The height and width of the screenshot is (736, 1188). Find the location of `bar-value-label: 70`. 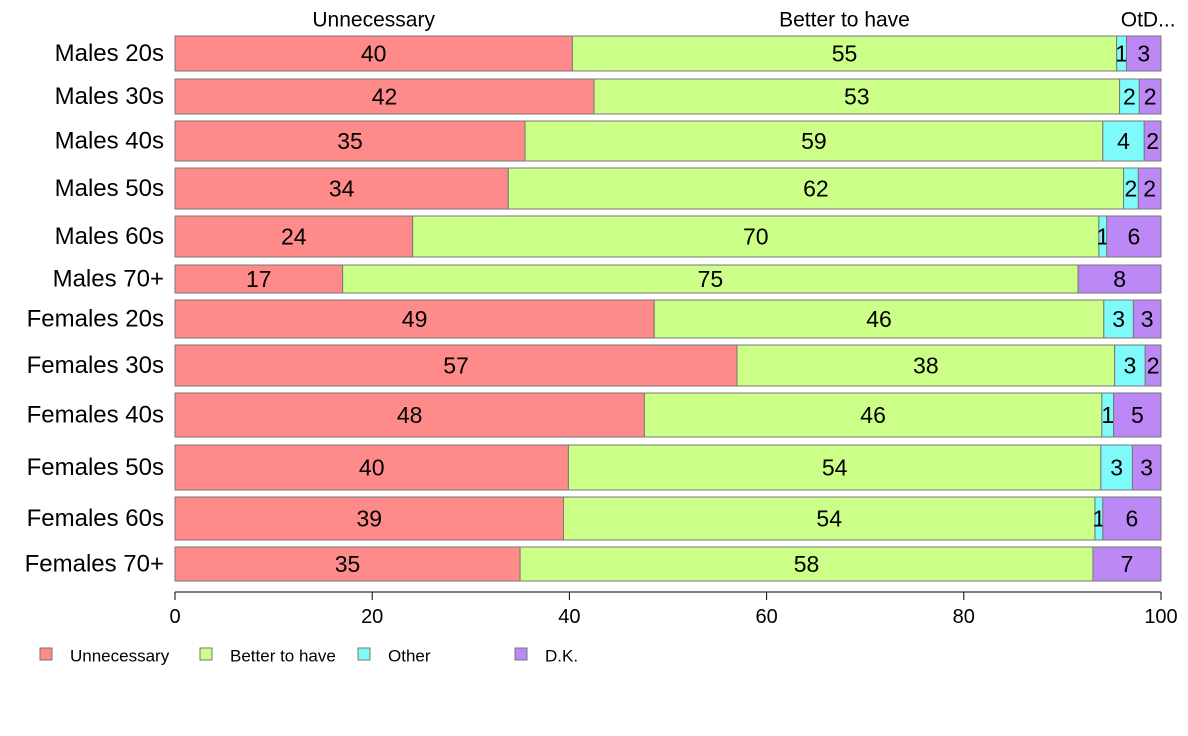

bar-value-label: 70 is located at coordinates (756, 237).